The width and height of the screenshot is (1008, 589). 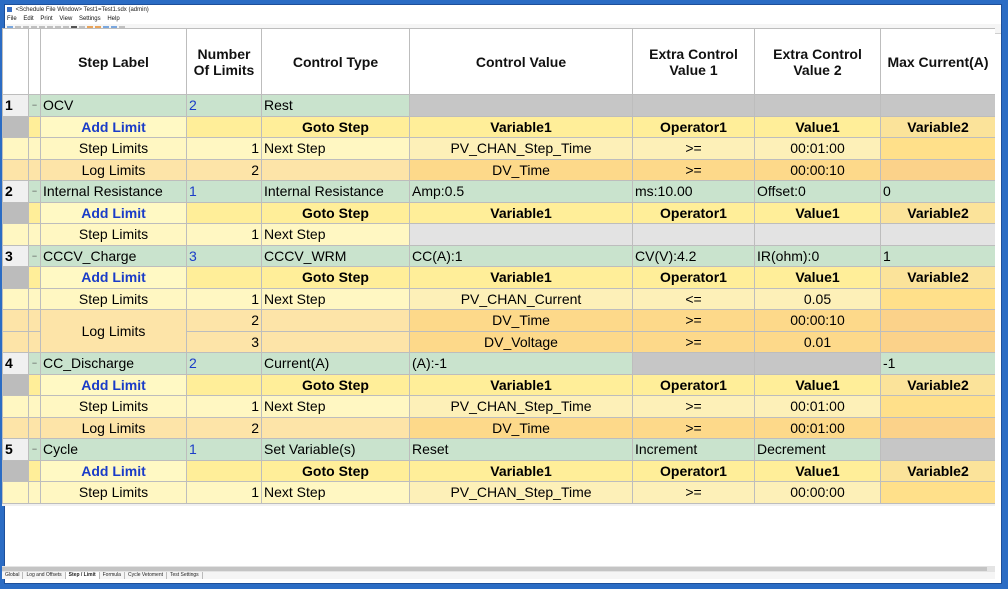 I want to click on extra-control-value-2-cell: Offset:0, so click(x=817, y=191).